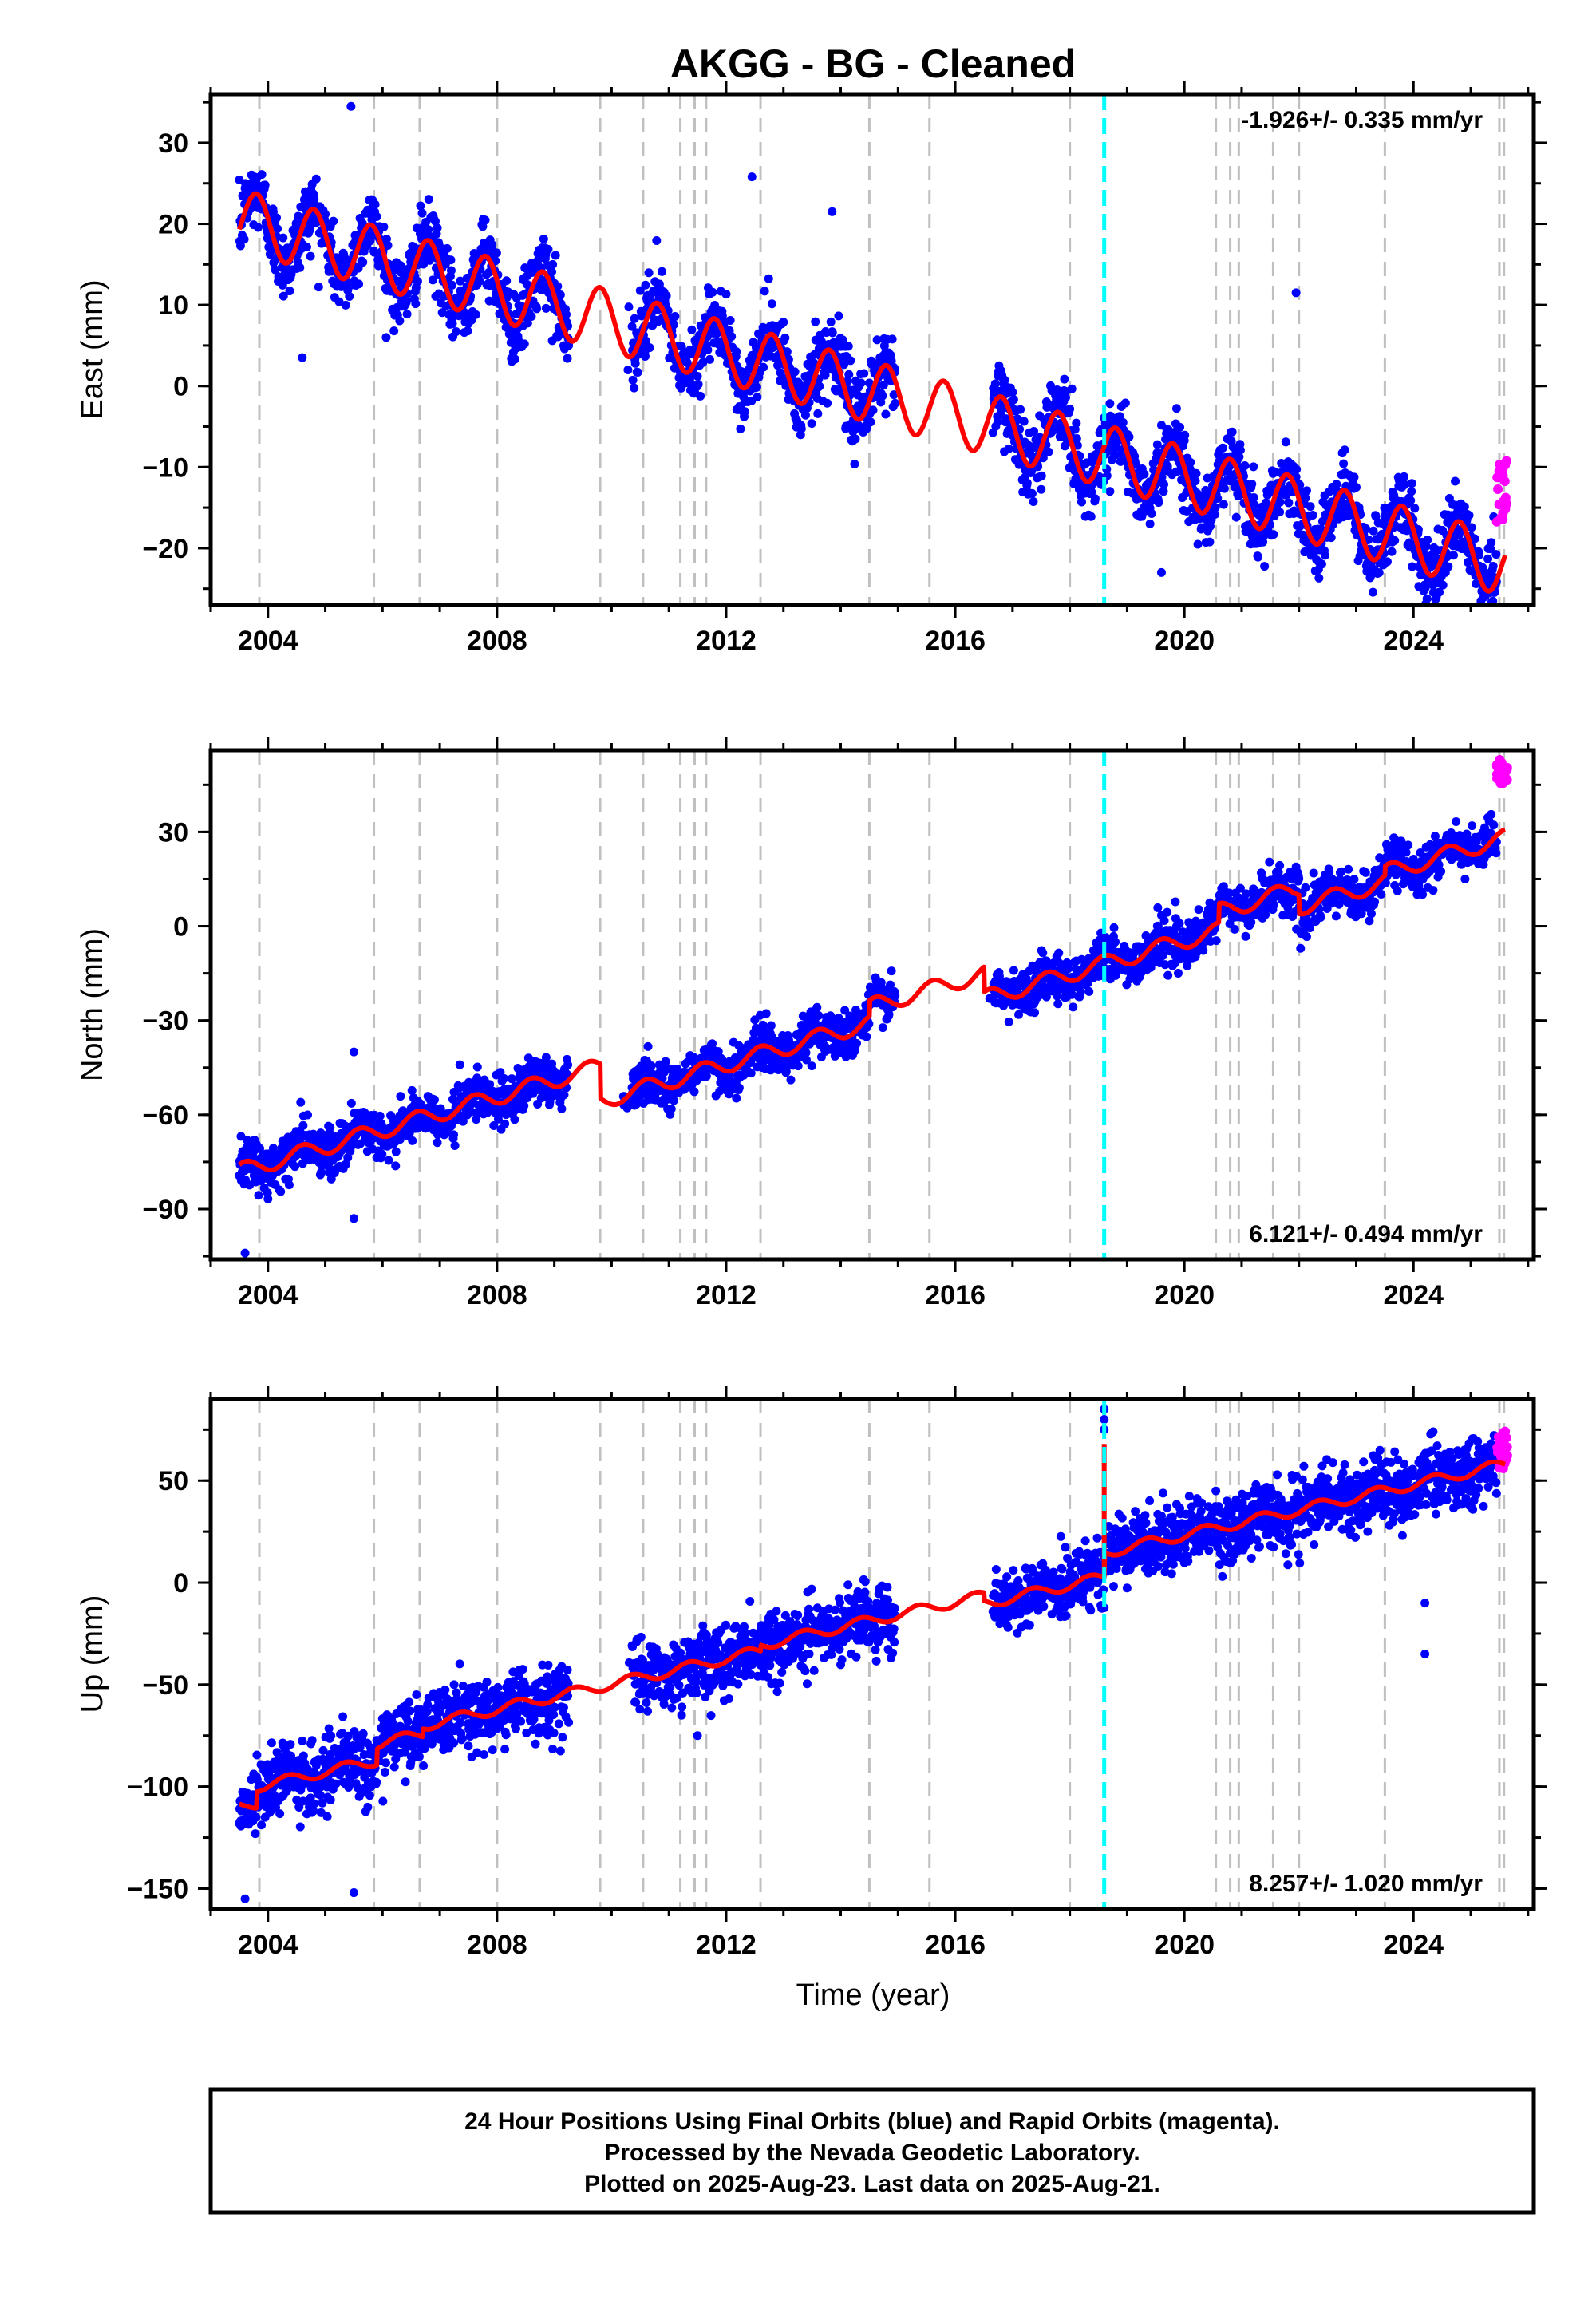 The width and height of the screenshot is (1596, 2316). What do you see at coordinates (726, 641) in the screenshot?
I see `x-tick-label: 2012` at bounding box center [726, 641].